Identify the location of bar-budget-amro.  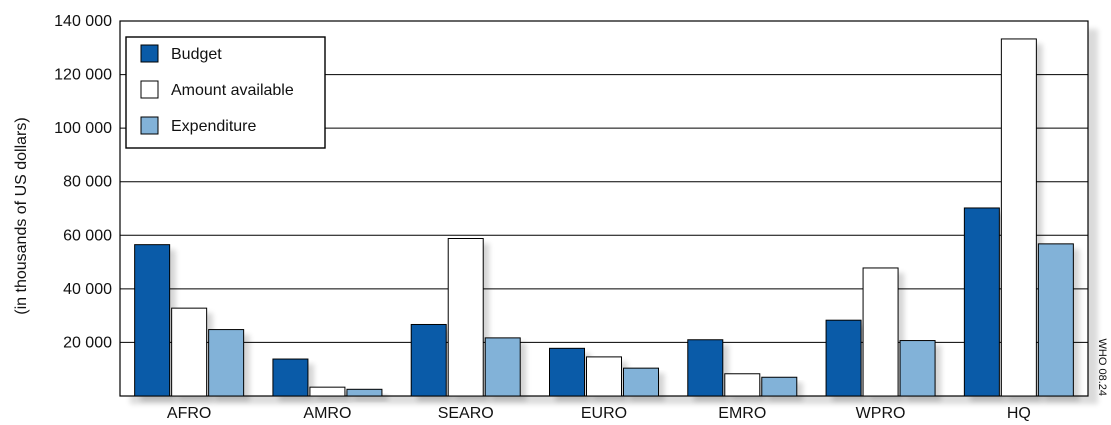
(290, 377).